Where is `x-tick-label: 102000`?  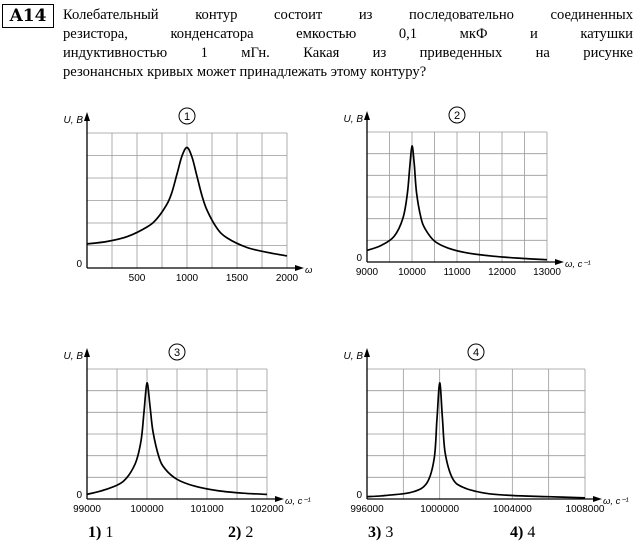
x-tick-label: 102000 is located at coordinates (267, 509).